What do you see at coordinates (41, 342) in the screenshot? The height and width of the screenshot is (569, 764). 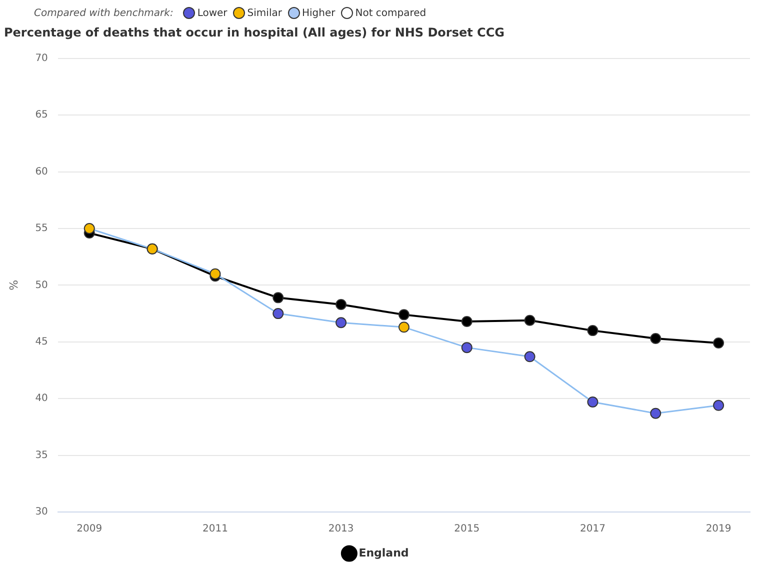 I see `y-tick-label: 45` at bounding box center [41, 342].